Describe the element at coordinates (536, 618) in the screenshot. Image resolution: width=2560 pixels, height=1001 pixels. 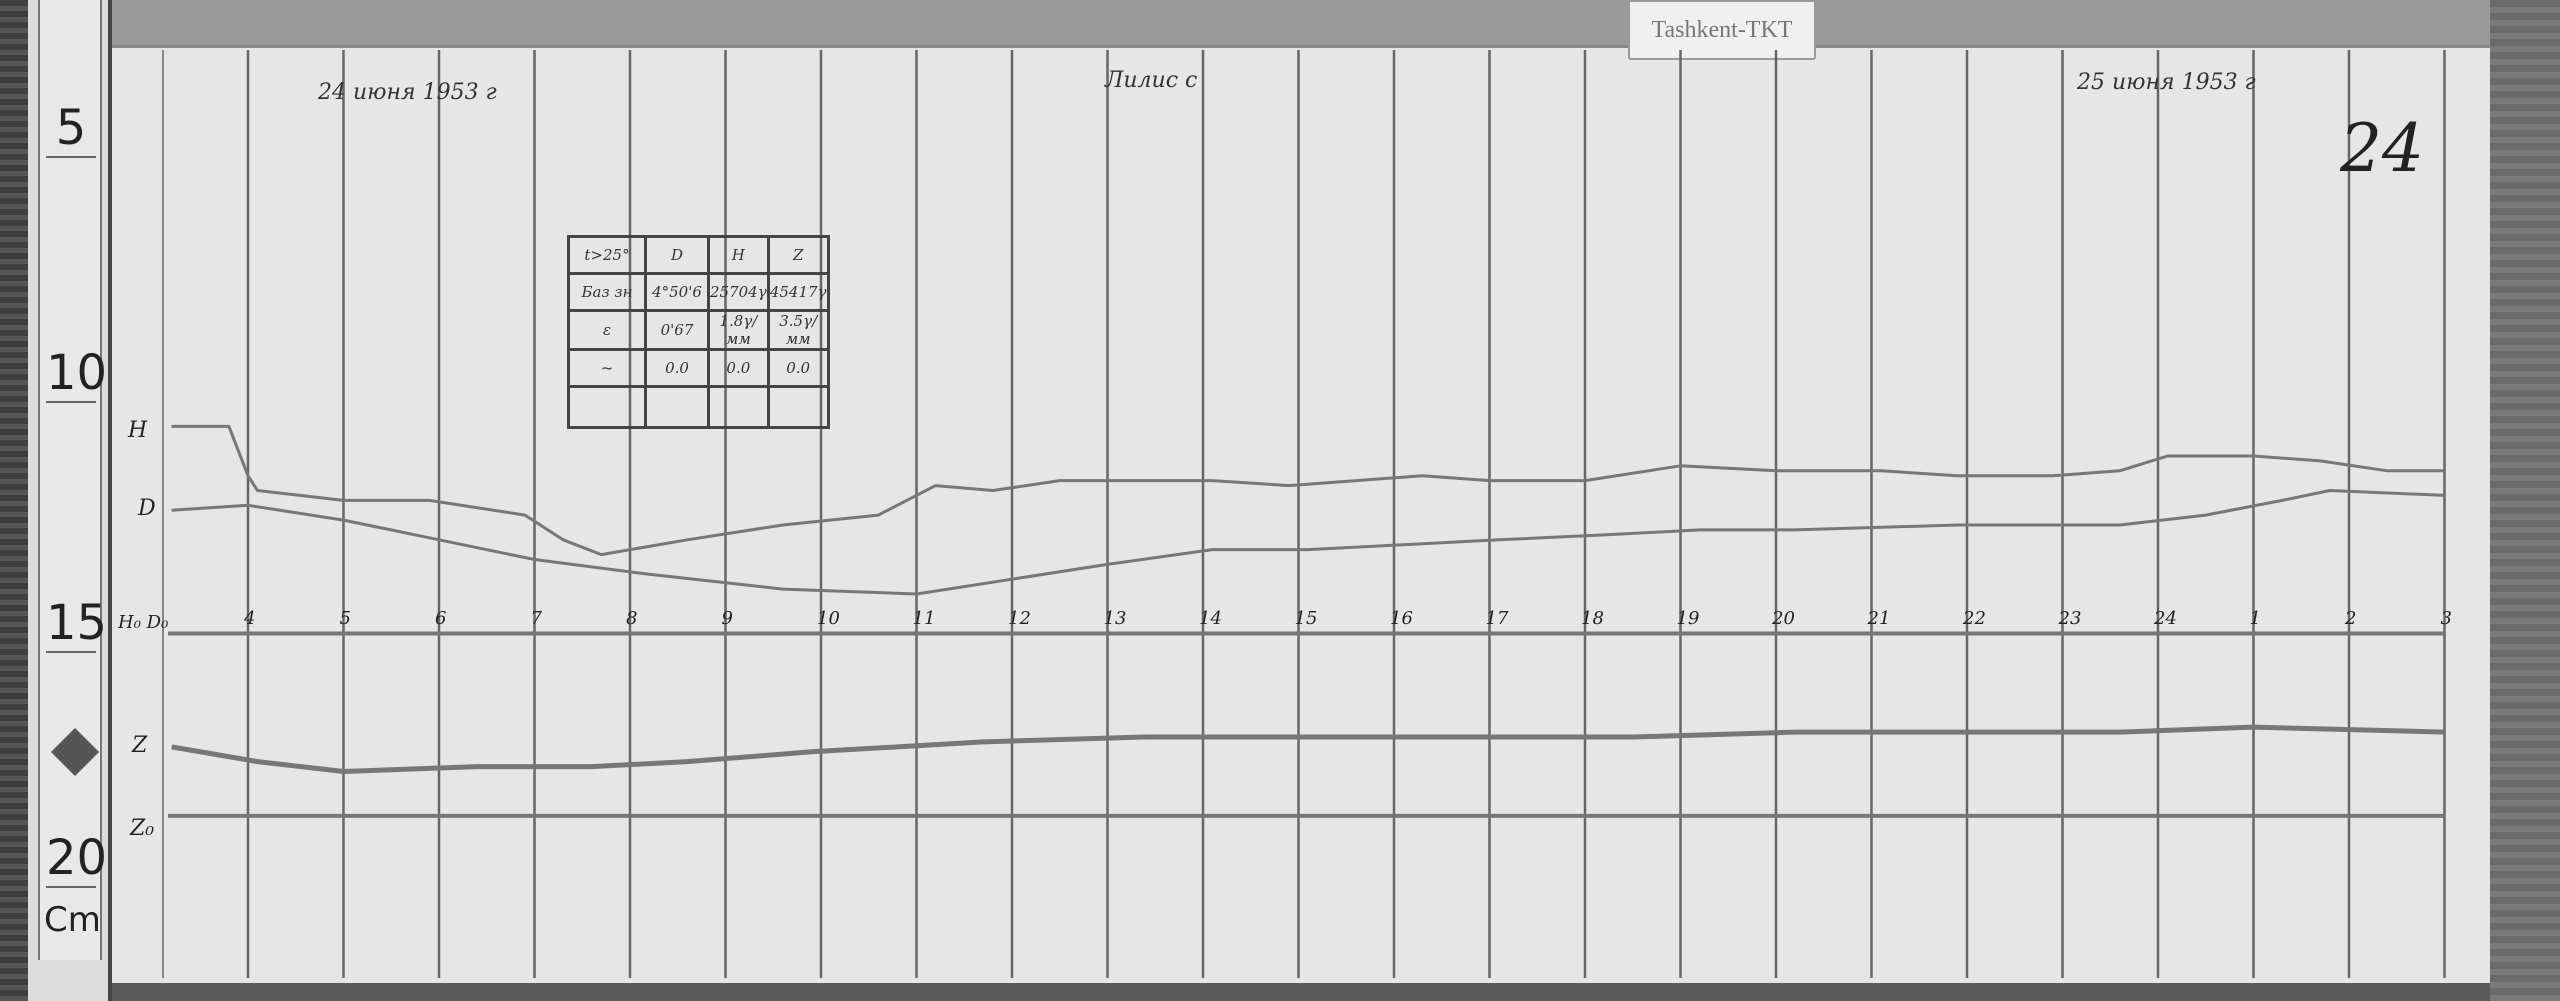
I see `hour-tick-label: 7` at that location.